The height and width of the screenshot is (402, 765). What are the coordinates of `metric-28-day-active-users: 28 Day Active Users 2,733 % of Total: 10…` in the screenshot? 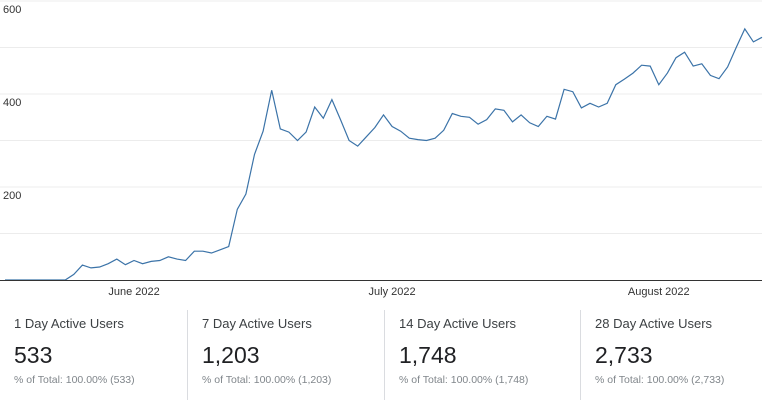 It's located at (672, 355).